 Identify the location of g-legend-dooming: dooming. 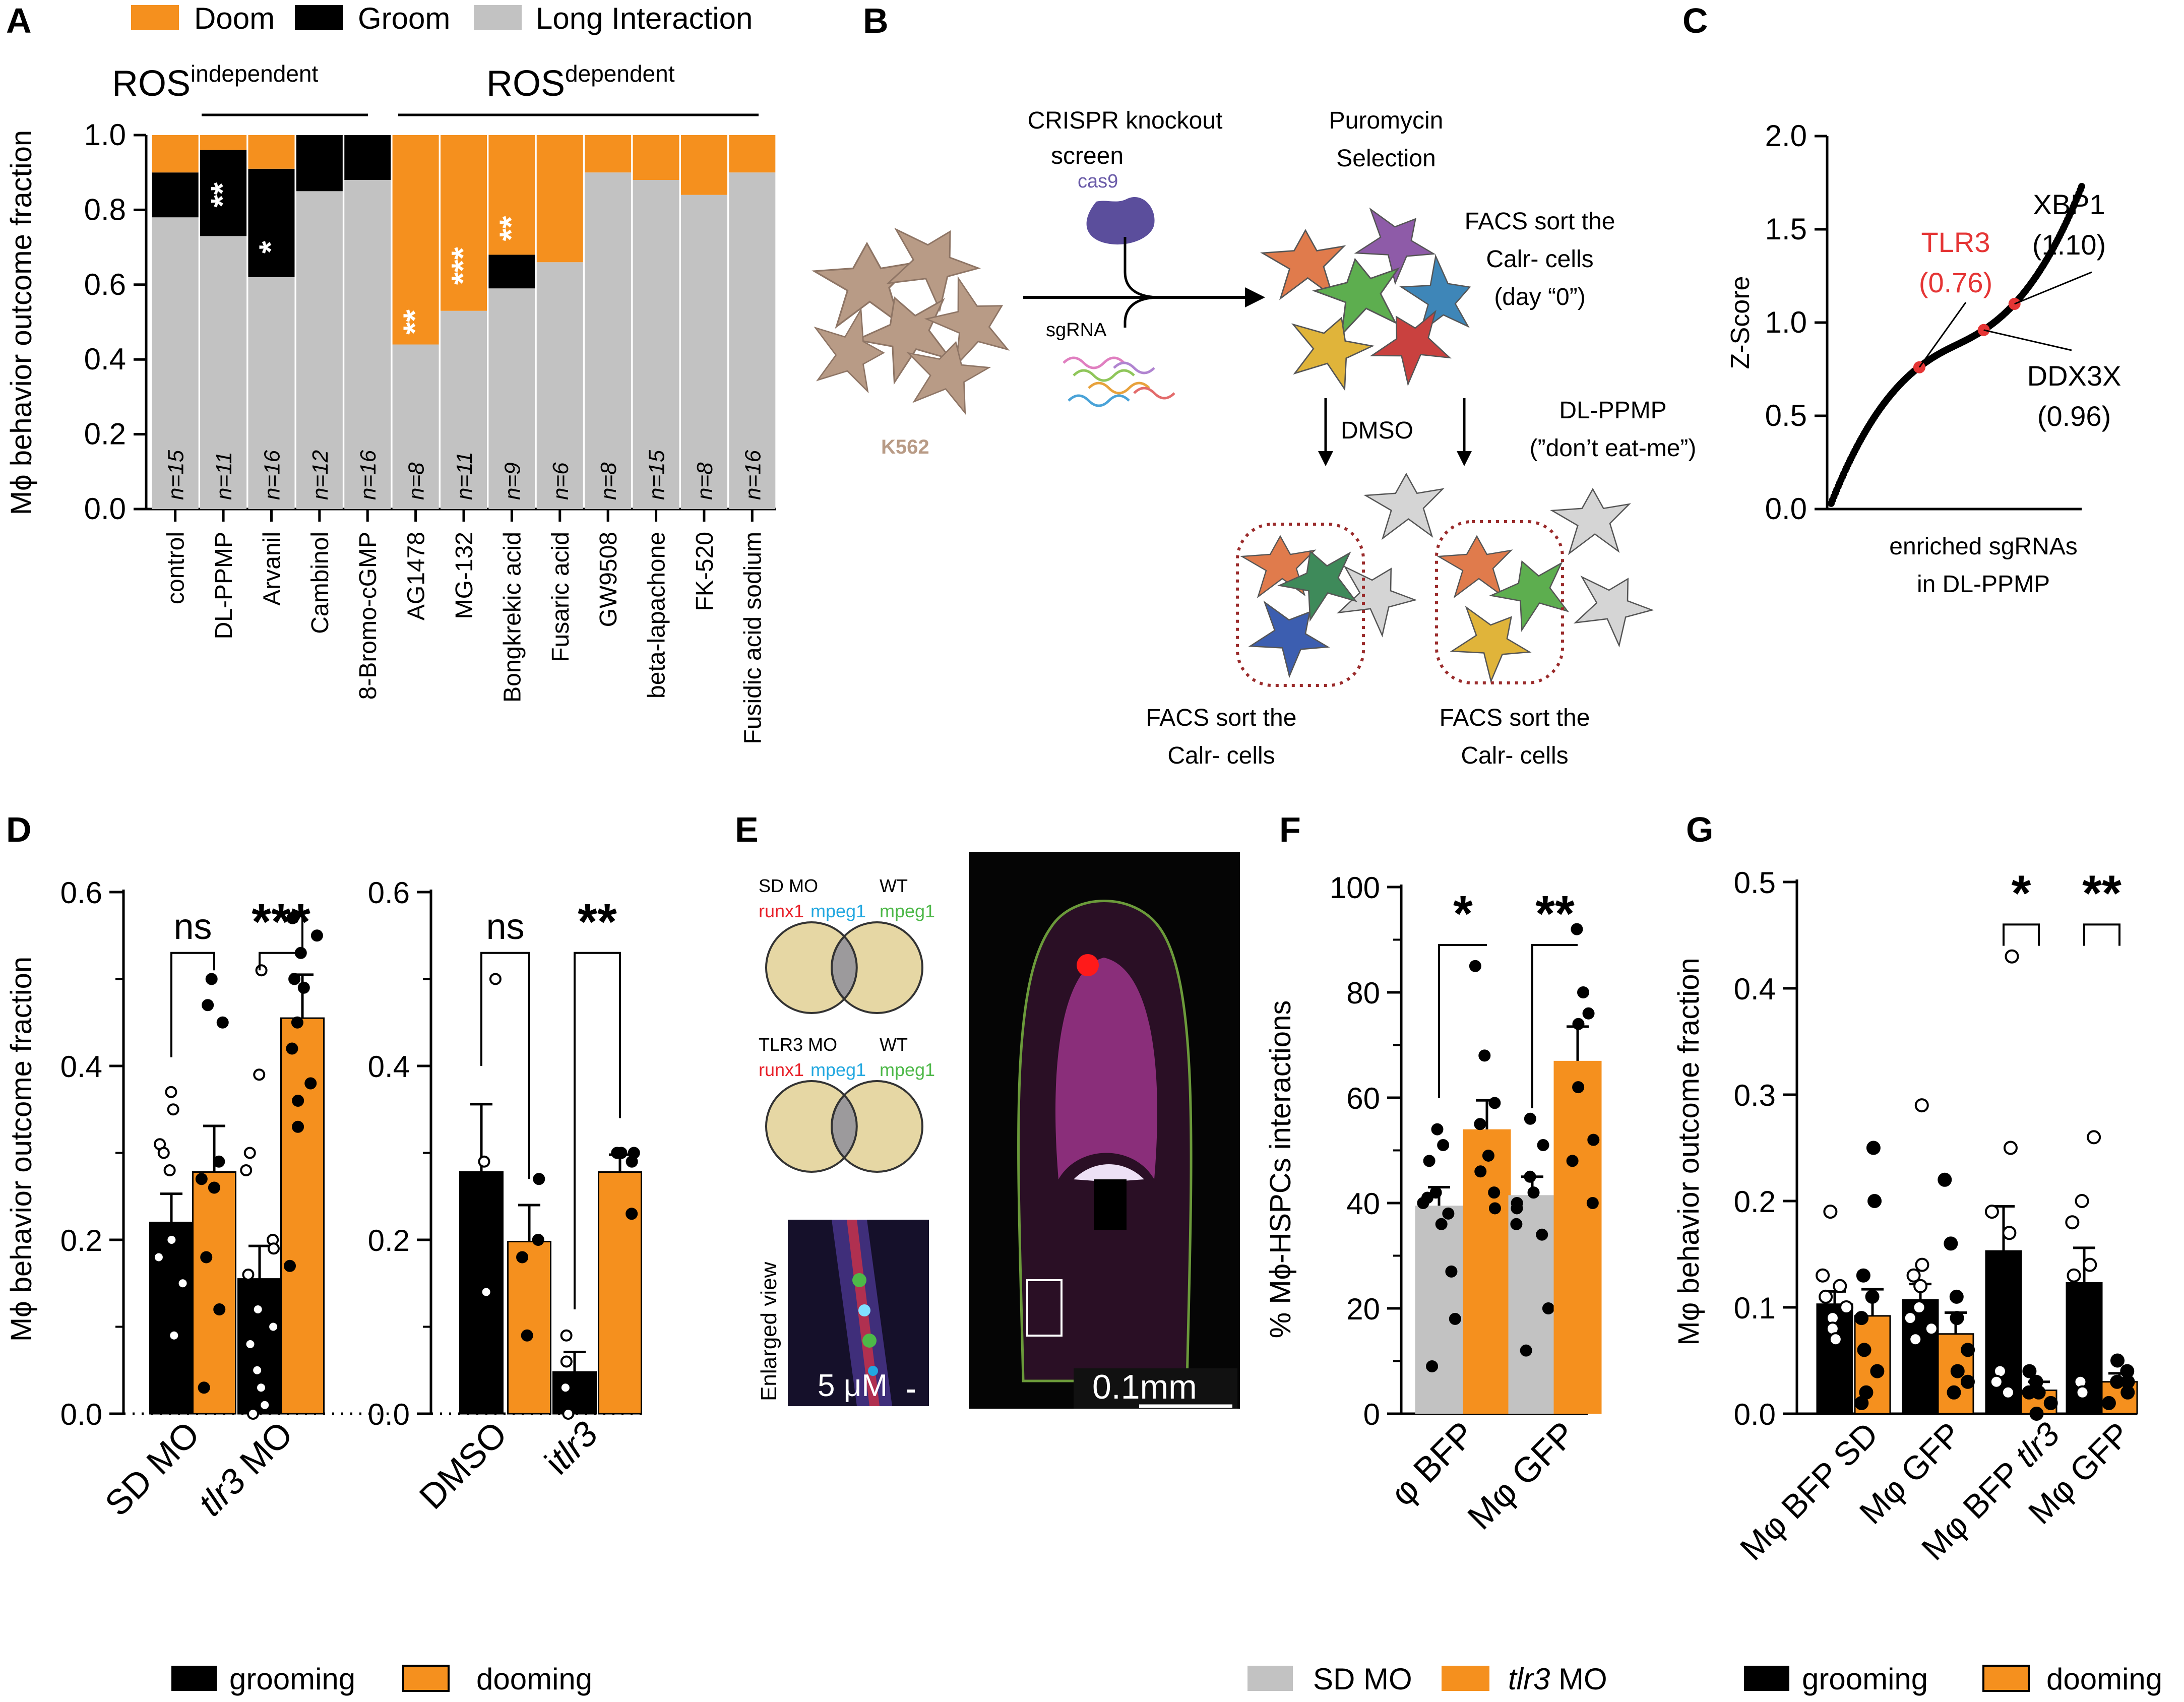
(2104, 1679).